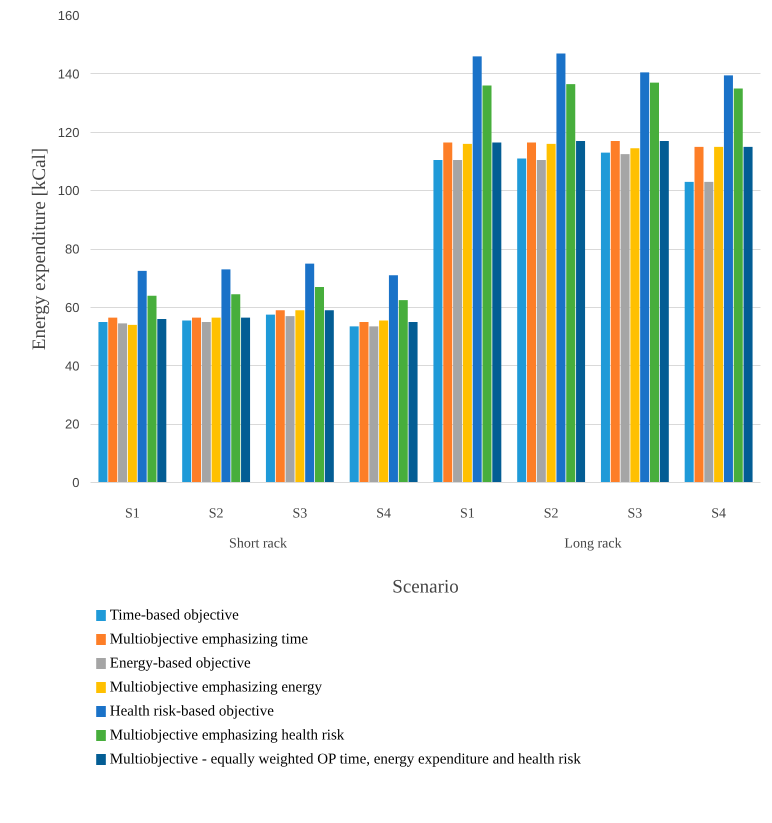 The image size is (772, 823). Describe the element at coordinates (76, 482) in the screenshot. I see `y-tick-label: 0` at that location.